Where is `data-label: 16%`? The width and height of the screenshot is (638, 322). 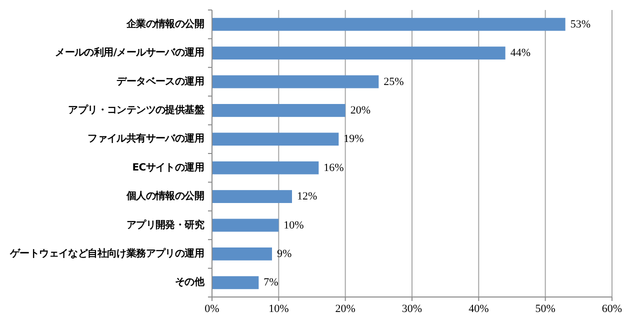
data-label: 16% is located at coordinates (334, 168).